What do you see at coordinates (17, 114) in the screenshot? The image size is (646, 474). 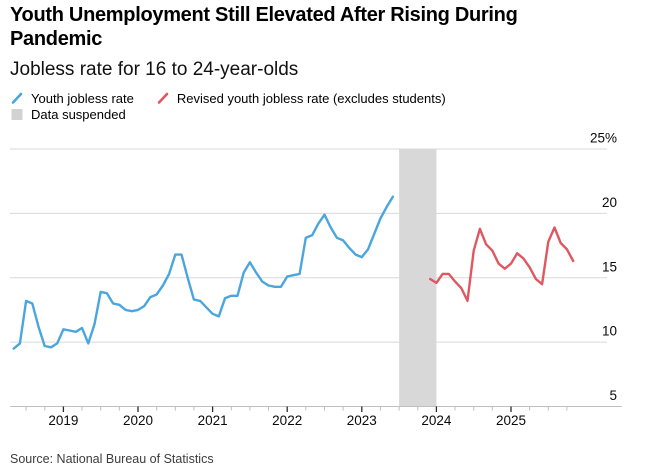 I see `gray-box-swatch-icon` at bounding box center [17, 114].